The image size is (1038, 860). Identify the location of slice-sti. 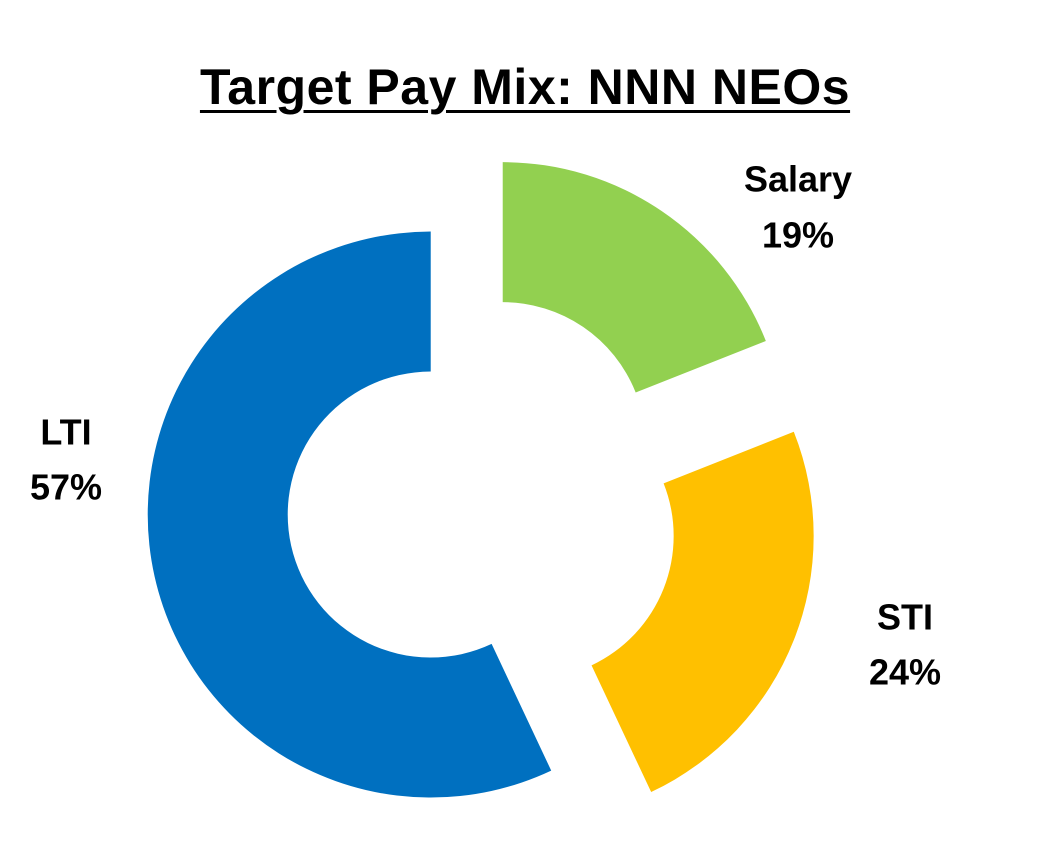
(702, 612).